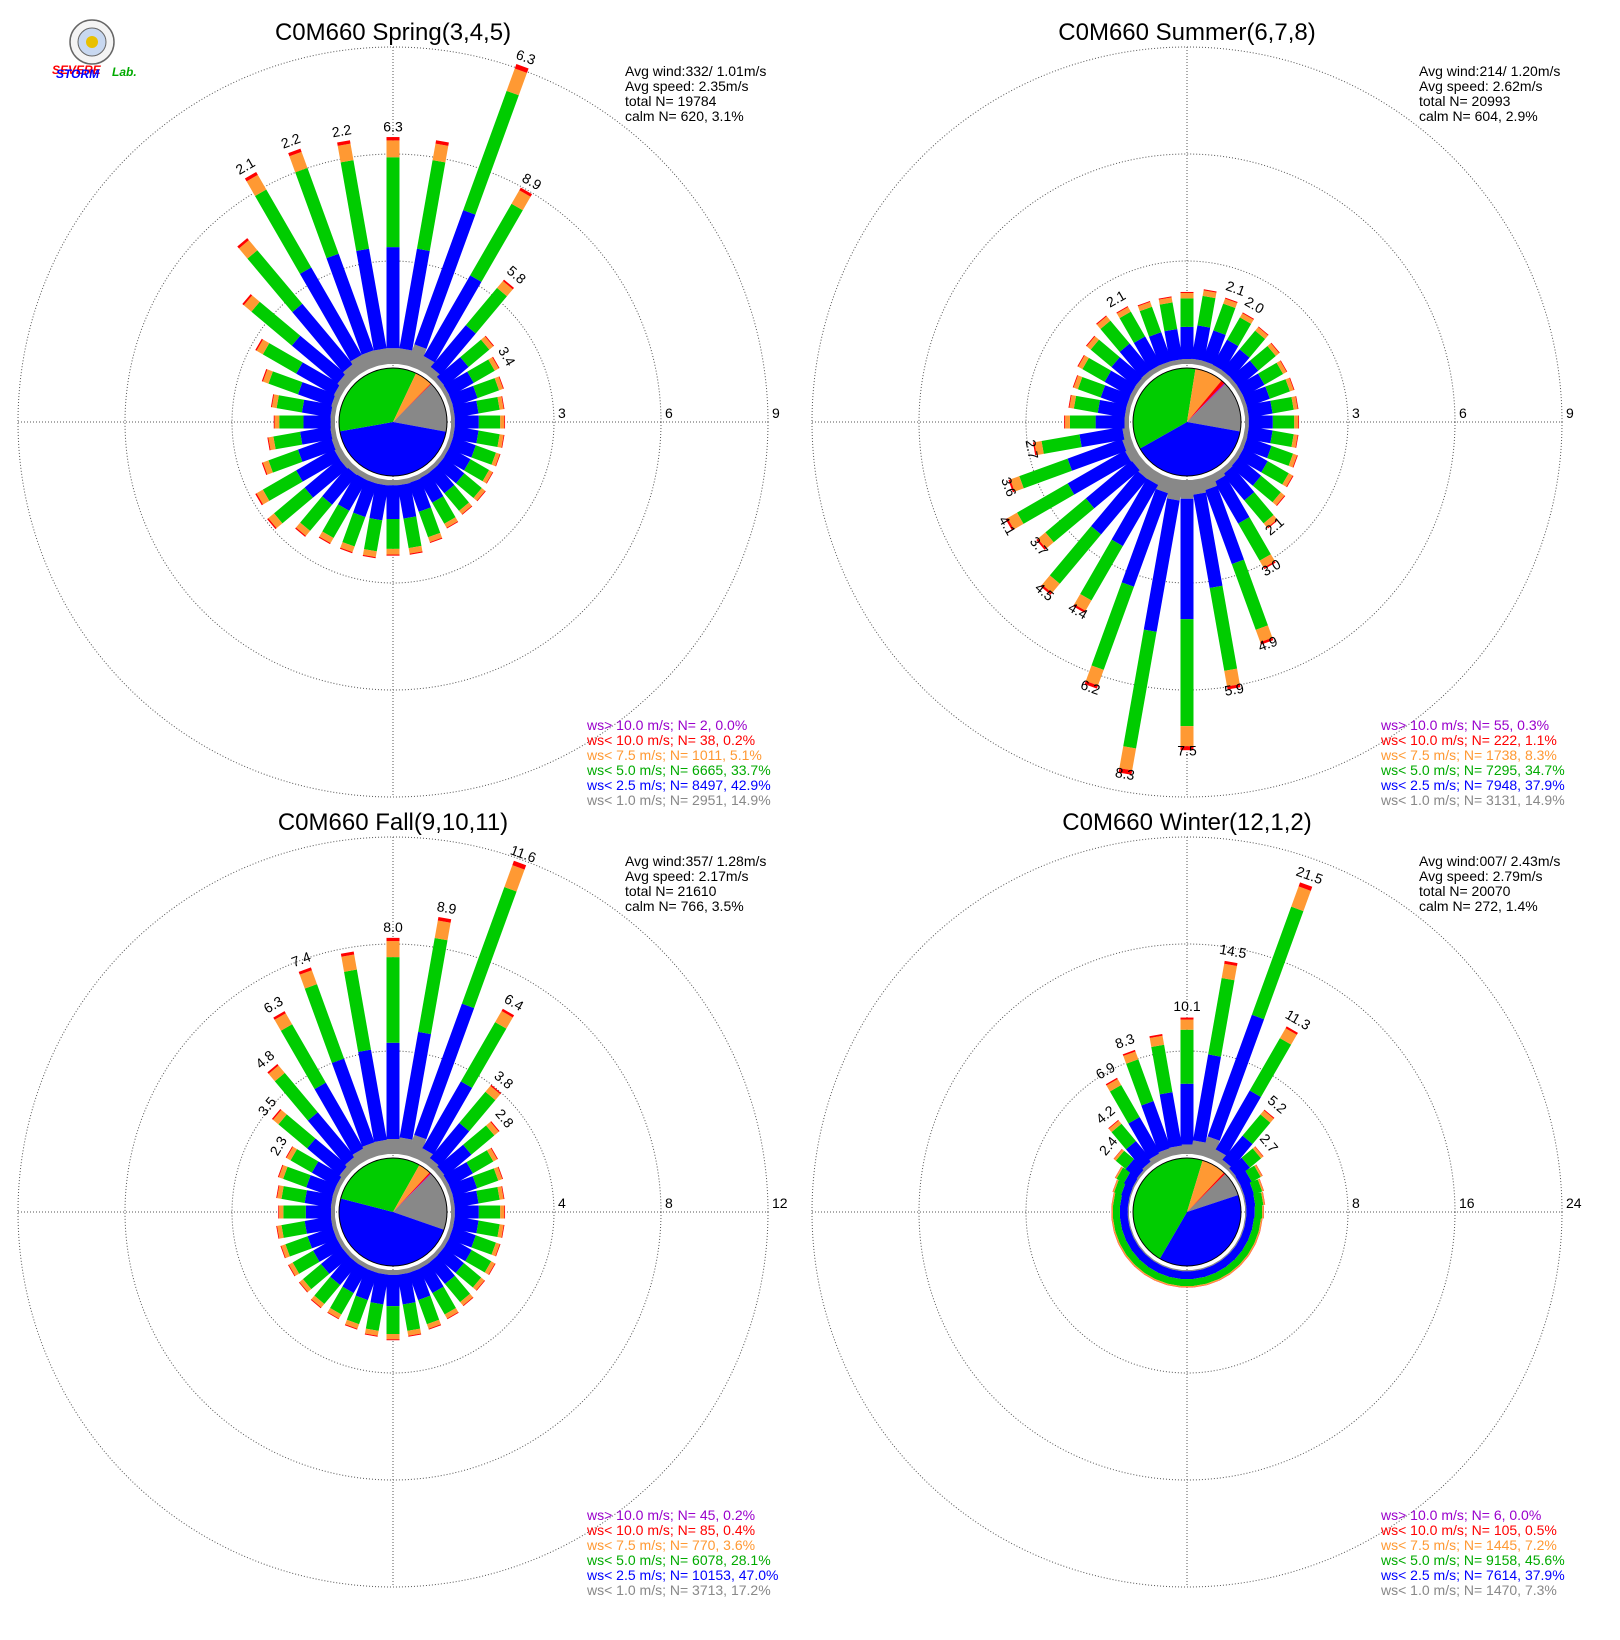  What do you see at coordinates (562, 1203) in the screenshot?
I see `tick-label: 4` at bounding box center [562, 1203].